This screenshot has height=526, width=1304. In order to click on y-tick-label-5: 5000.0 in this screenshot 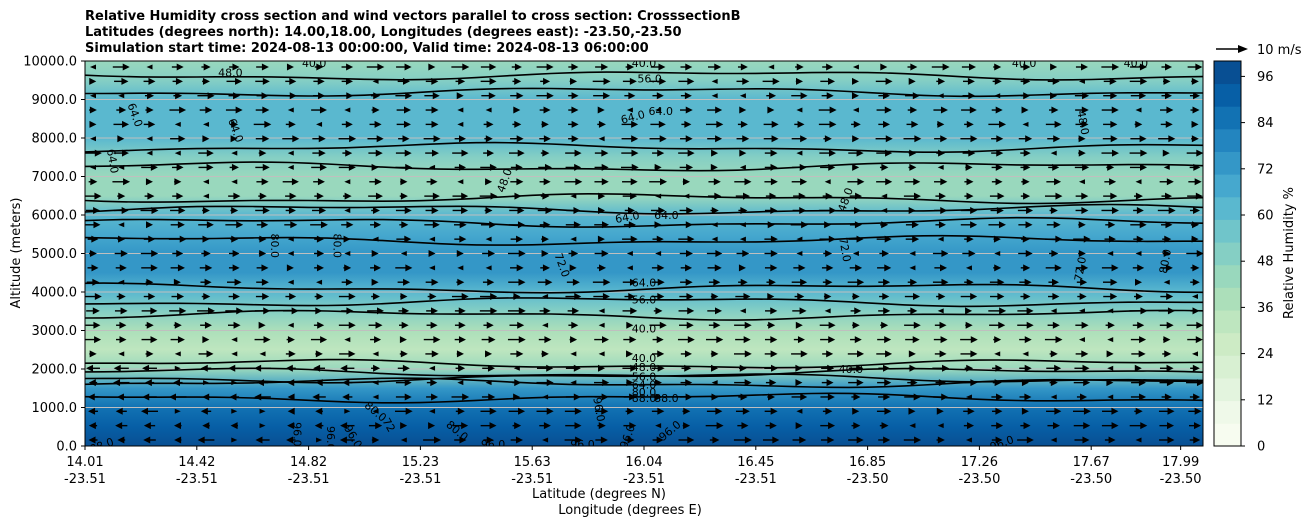, I will do `click(55, 254)`.